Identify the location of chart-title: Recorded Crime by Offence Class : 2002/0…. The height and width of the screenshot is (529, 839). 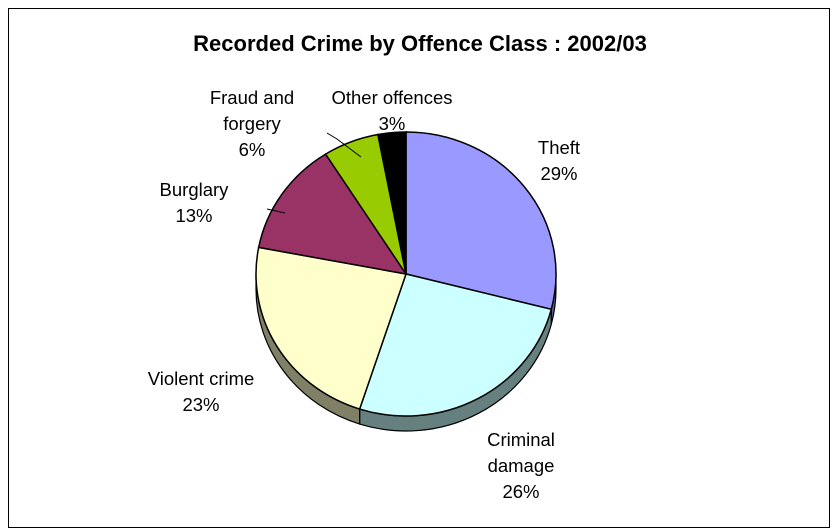
(420, 43).